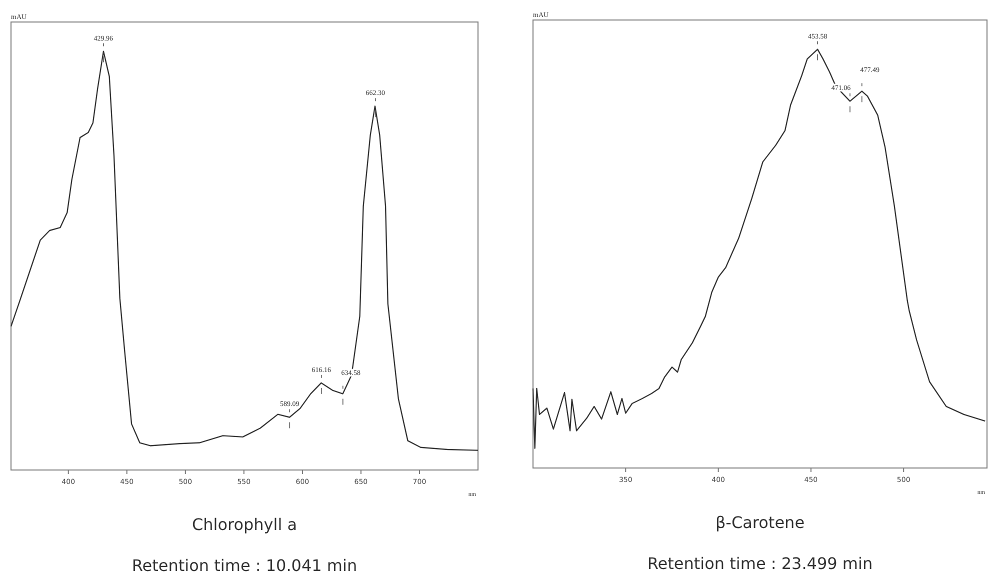  What do you see at coordinates (760, 563) in the screenshot?
I see `text: Retention time : 23.499 min` at bounding box center [760, 563].